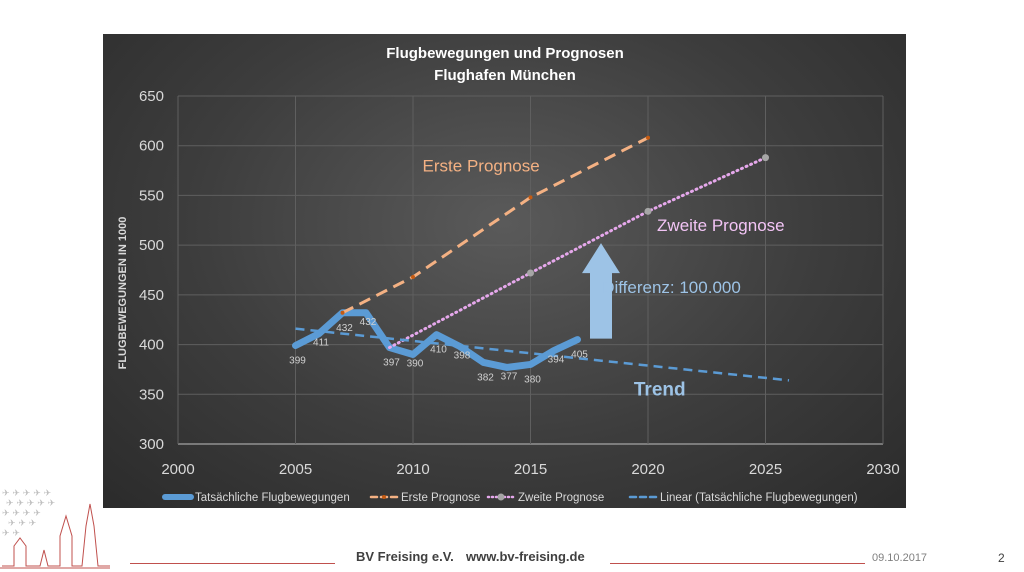 The height and width of the screenshot is (572, 1024). Describe the element at coordinates (485, 377) in the screenshot. I see `data-label: 382` at that location.